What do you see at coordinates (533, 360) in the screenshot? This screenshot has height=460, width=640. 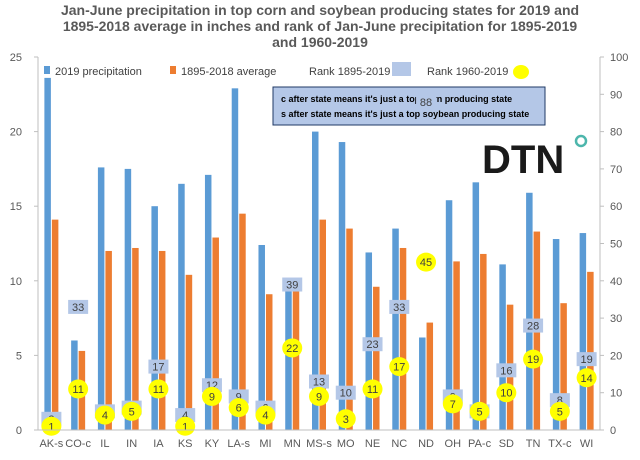 I see `rank-1960-label: 19` at bounding box center [533, 360].